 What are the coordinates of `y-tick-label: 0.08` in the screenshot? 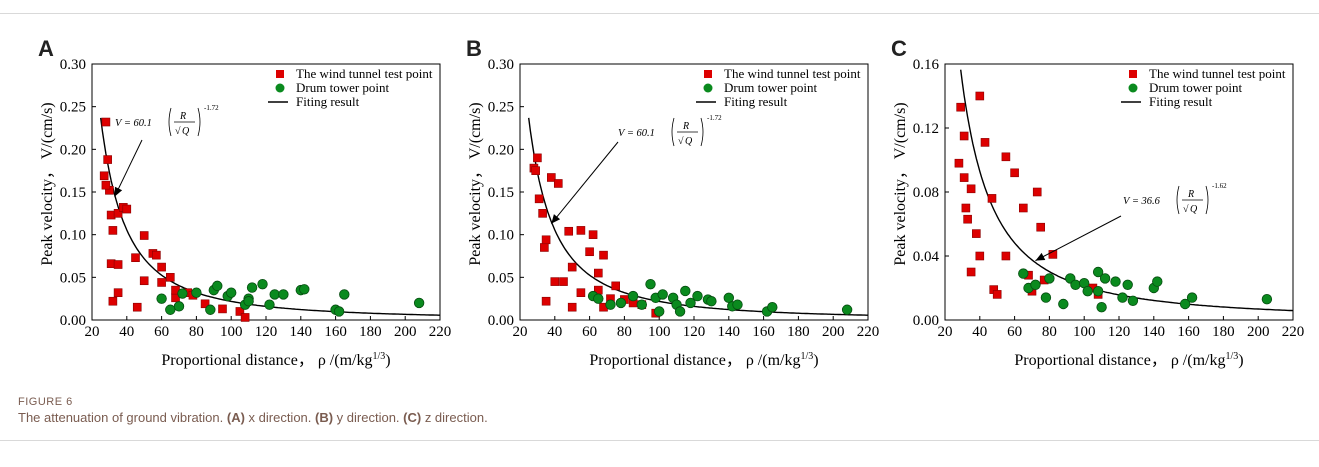 It's located at (926, 193).